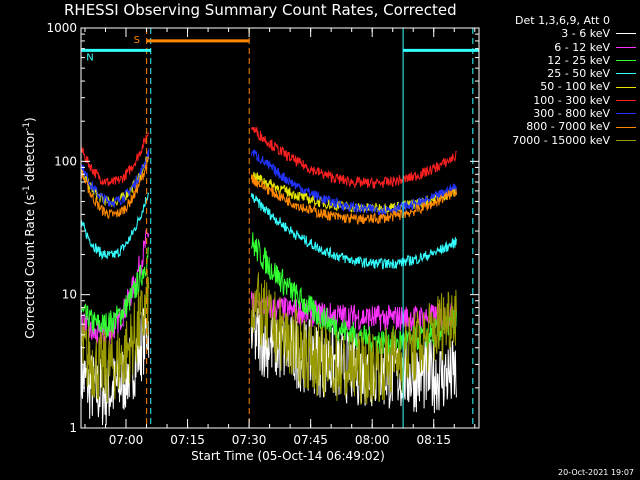 The height and width of the screenshot is (480, 640). What do you see at coordinates (372, 440) in the screenshot?
I see `x-tick-label: 08:00` at bounding box center [372, 440].